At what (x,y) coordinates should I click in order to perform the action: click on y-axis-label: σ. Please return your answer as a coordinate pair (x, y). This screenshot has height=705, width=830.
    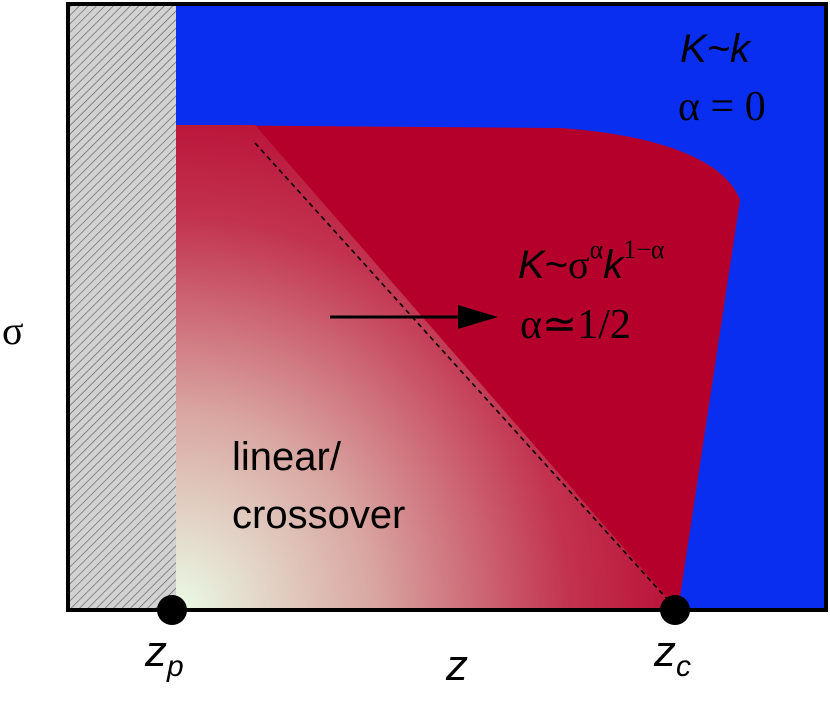
    Looking at the image, I should click on (13, 330).